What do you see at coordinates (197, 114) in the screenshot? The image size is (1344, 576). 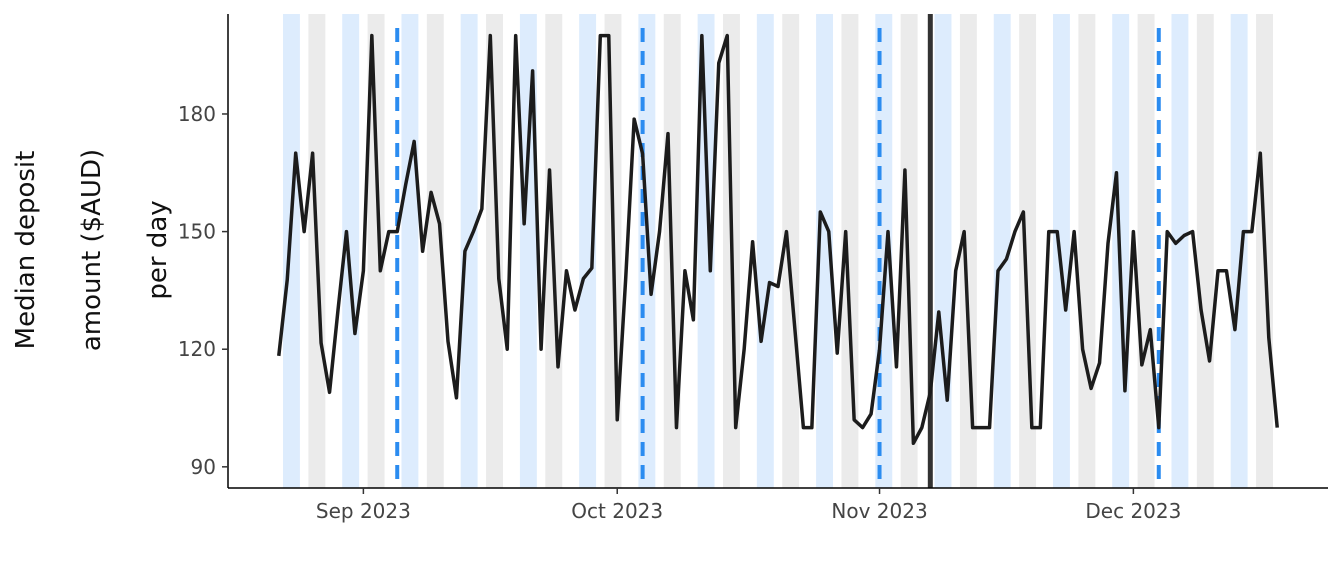 I see `y-tick-label: 180` at bounding box center [197, 114].